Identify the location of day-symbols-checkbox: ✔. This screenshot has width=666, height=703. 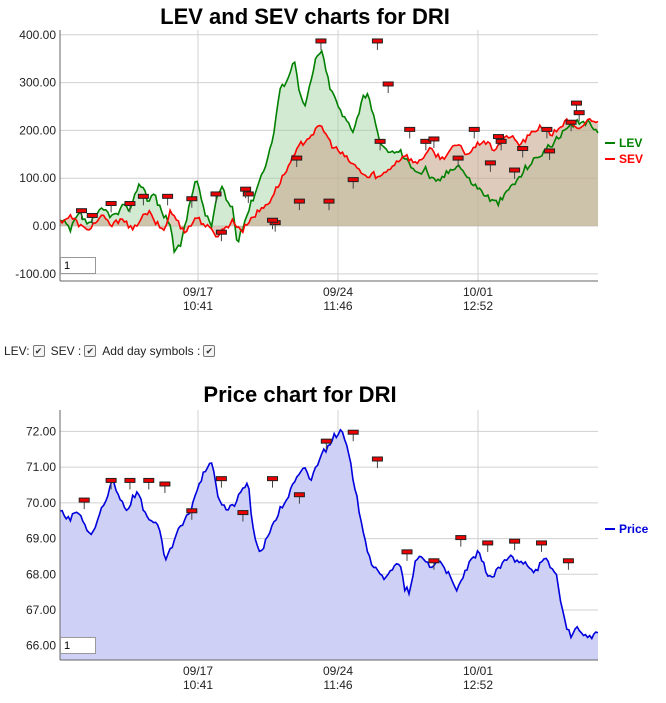
(209, 351).